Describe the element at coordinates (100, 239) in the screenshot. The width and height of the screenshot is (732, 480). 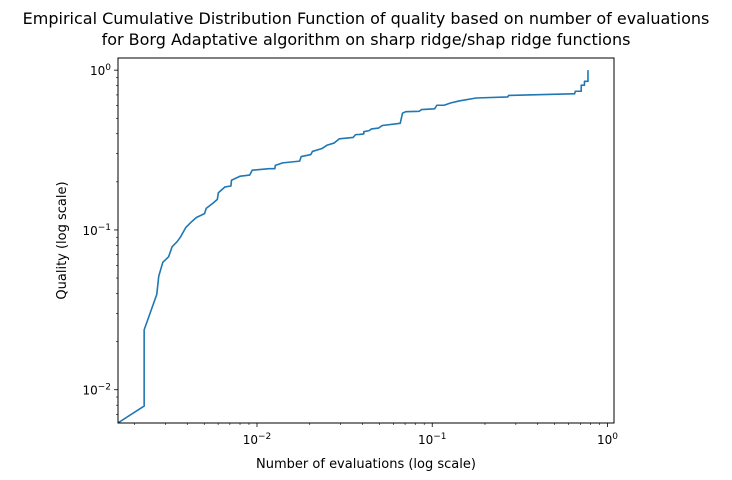
I see `y-axis: 10⁻² 10⁻¹ 10⁰` at that location.